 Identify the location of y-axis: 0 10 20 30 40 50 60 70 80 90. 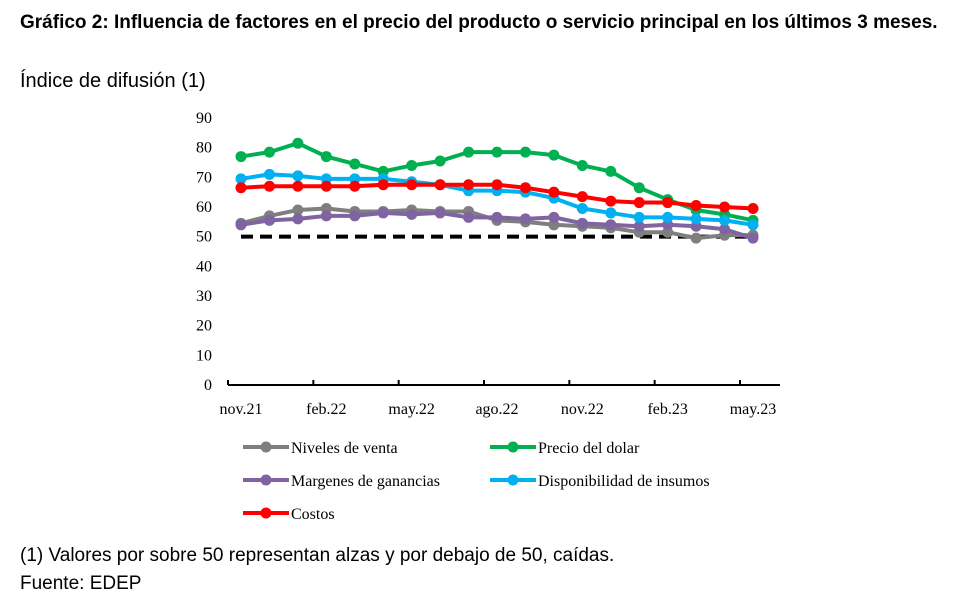
(204, 252).